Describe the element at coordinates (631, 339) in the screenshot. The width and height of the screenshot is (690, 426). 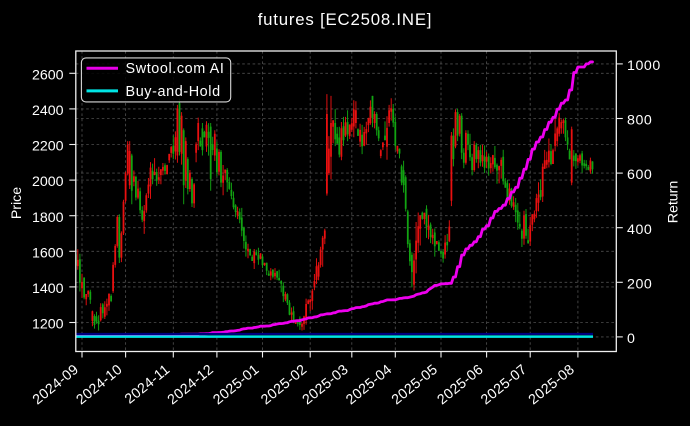
I see `svg-text: 0` at that location.